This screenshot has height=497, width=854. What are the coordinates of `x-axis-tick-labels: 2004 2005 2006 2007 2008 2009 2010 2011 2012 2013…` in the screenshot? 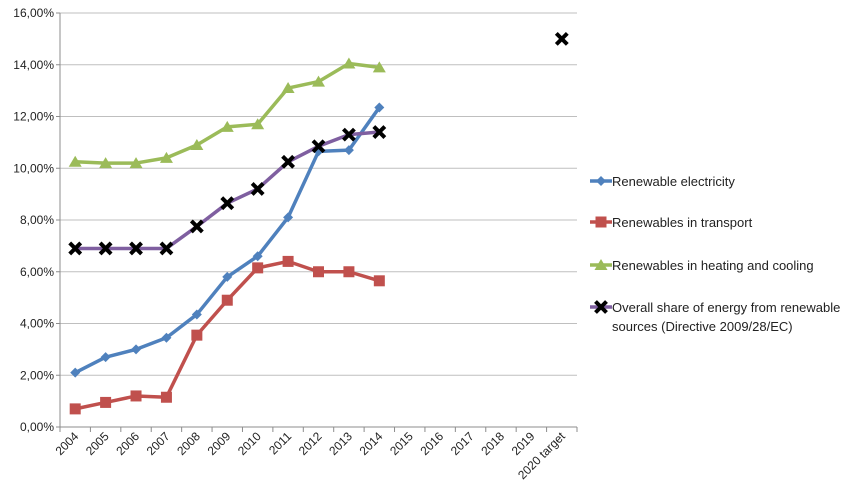 It's located at (311, 455).